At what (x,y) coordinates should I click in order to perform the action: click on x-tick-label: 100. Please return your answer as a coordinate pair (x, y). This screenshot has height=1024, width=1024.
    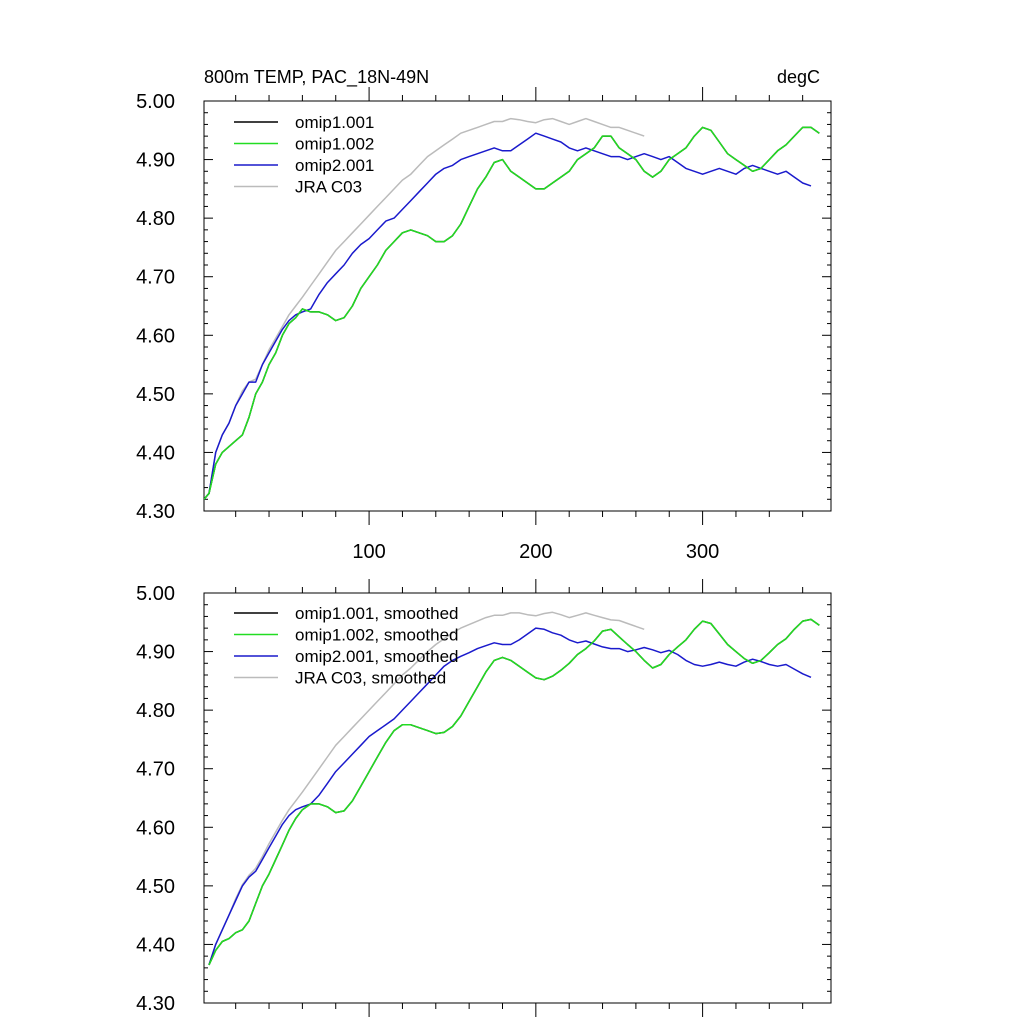
    Looking at the image, I should click on (368, 552).